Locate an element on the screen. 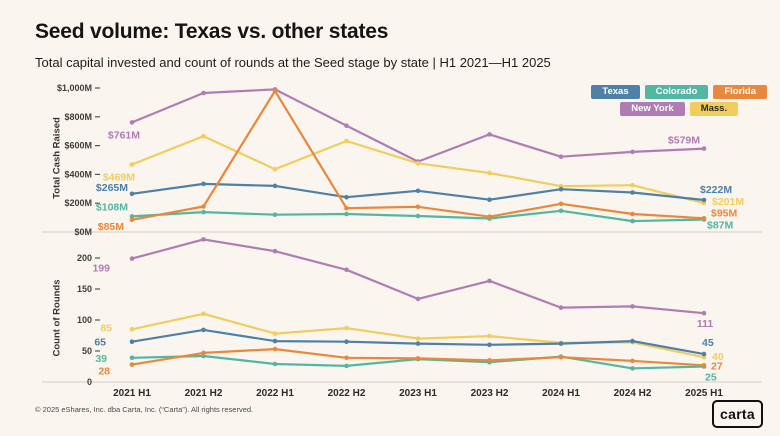  legend-row: Texas Colorado Florida is located at coordinates (679, 92).